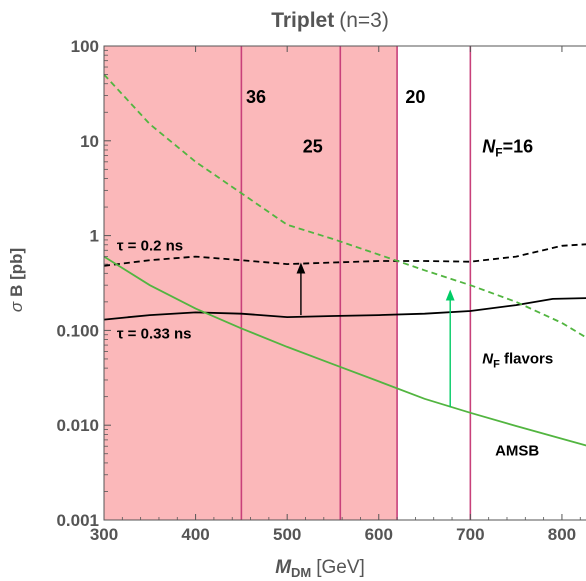 This screenshot has height=581, width=586. What do you see at coordinates (94, 236) in the screenshot?
I see `y-tick-label-3: 1` at bounding box center [94, 236].